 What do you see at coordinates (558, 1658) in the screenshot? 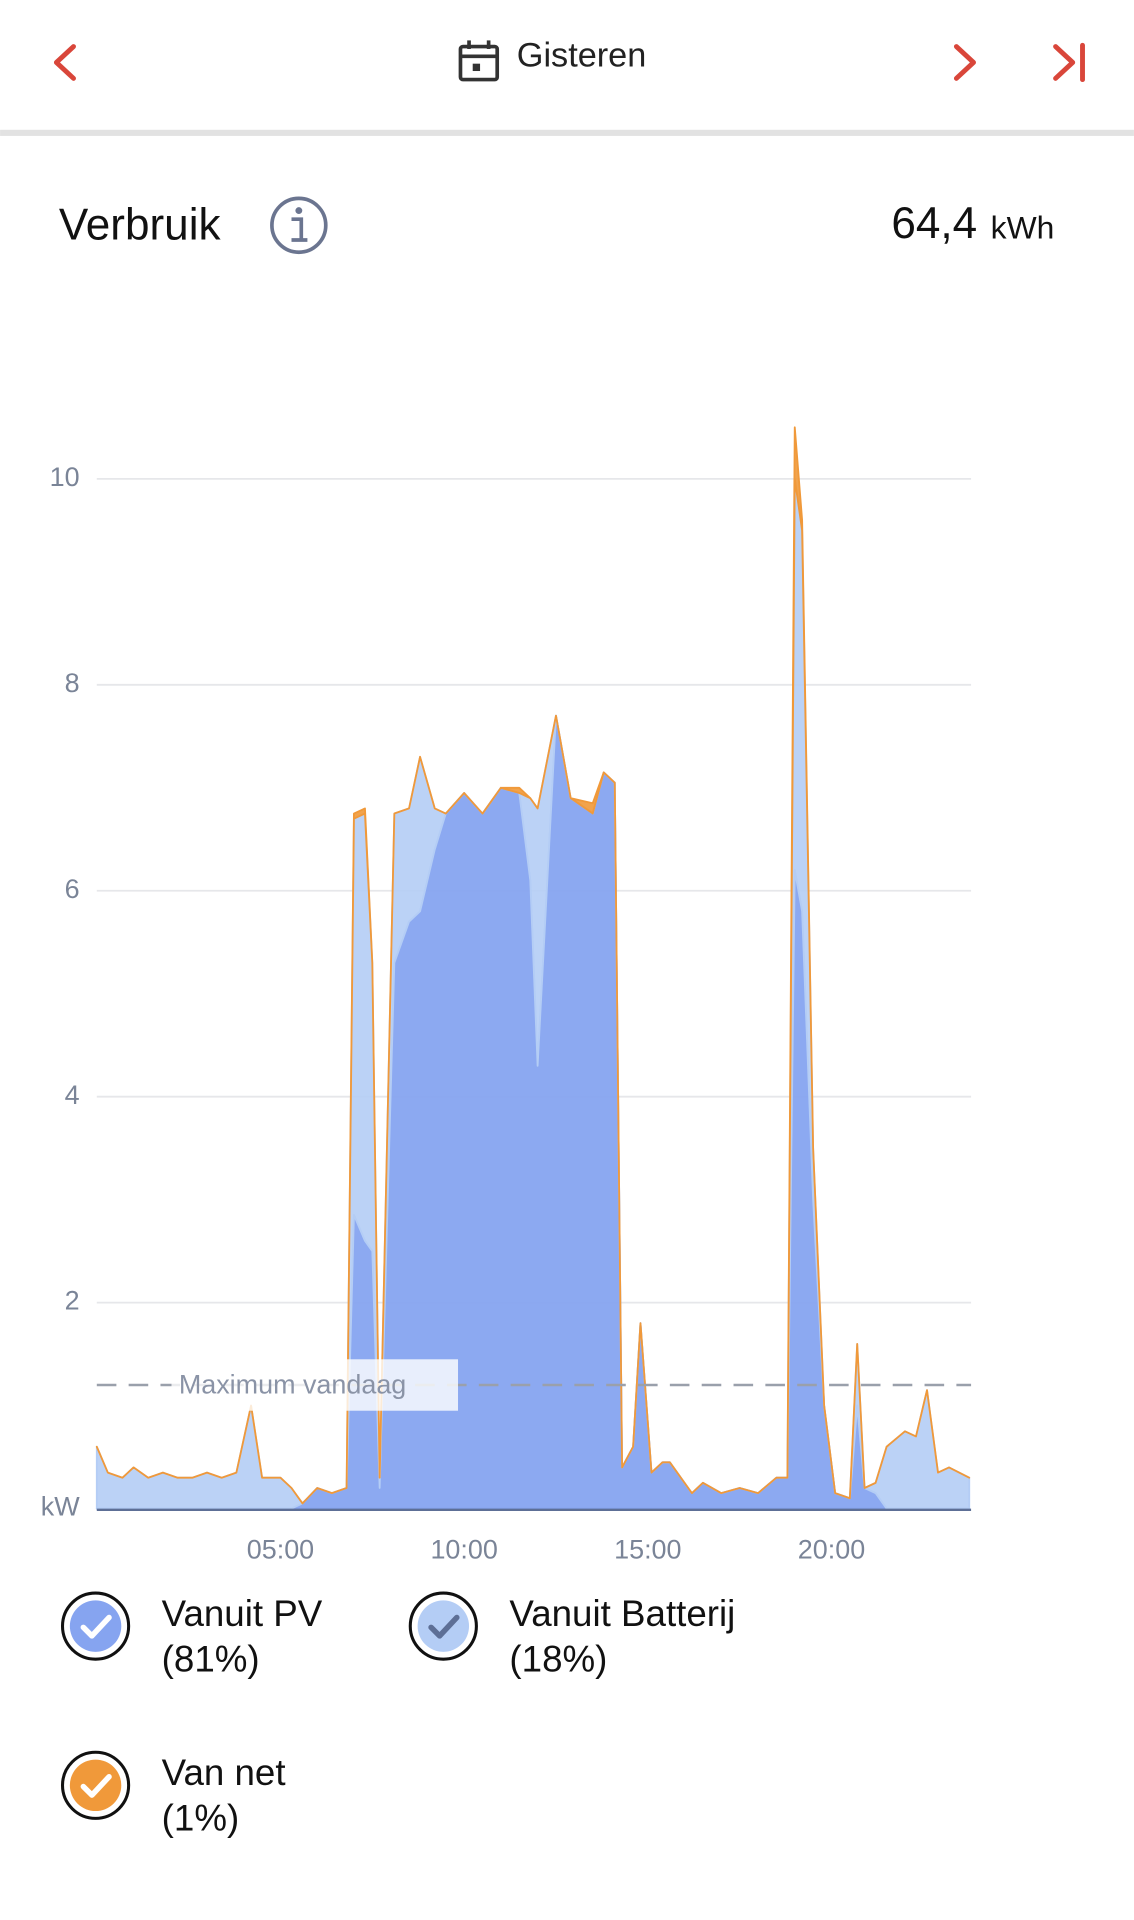
I see `legend-share: (18%)` at bounding box center [558, 1658].